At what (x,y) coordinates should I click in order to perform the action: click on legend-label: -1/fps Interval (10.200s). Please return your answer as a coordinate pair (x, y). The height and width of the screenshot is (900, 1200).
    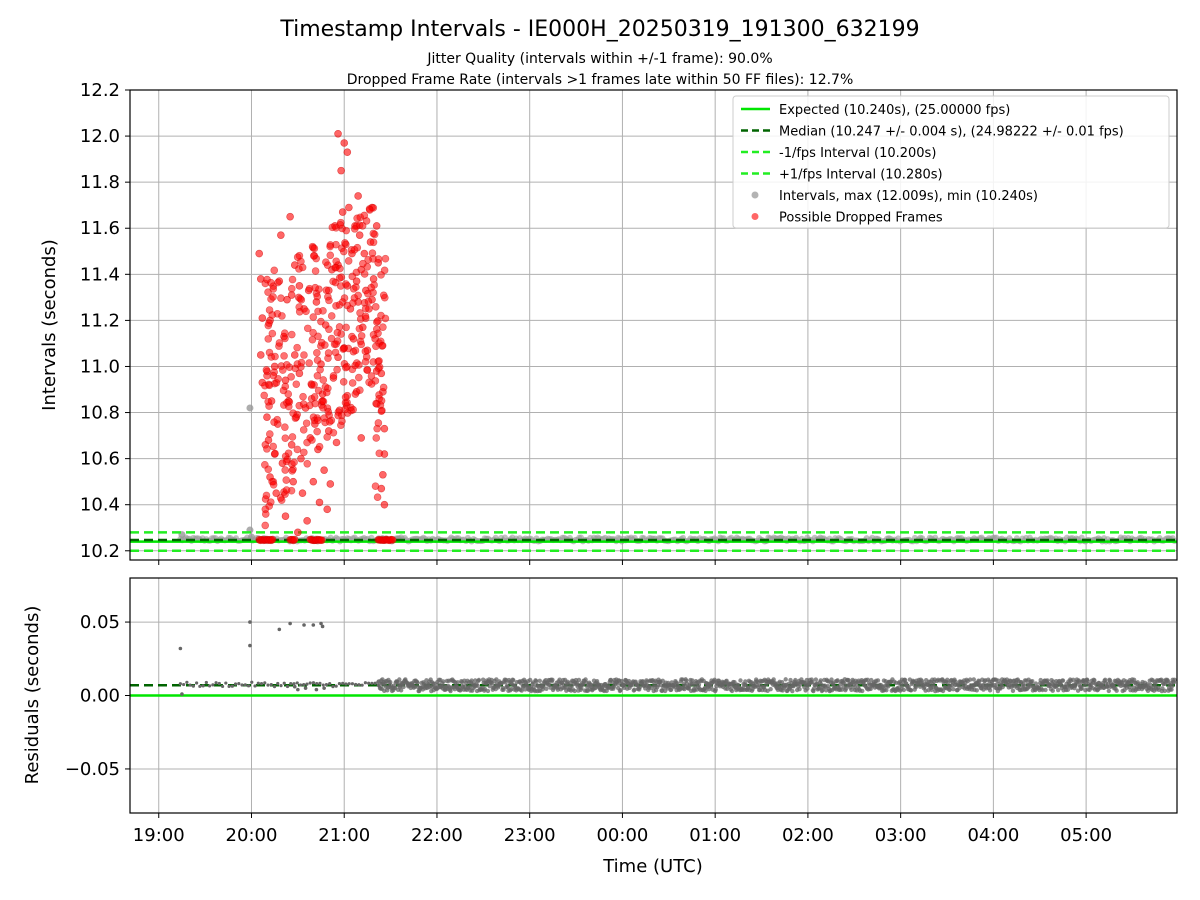
    Looking at the image, I should click on (857, 153).